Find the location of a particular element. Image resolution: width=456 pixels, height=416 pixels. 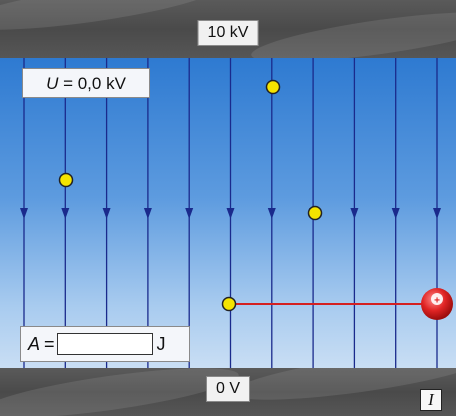

voltage-readout: U = 0,0 kV is located at coordinates (86, 83).